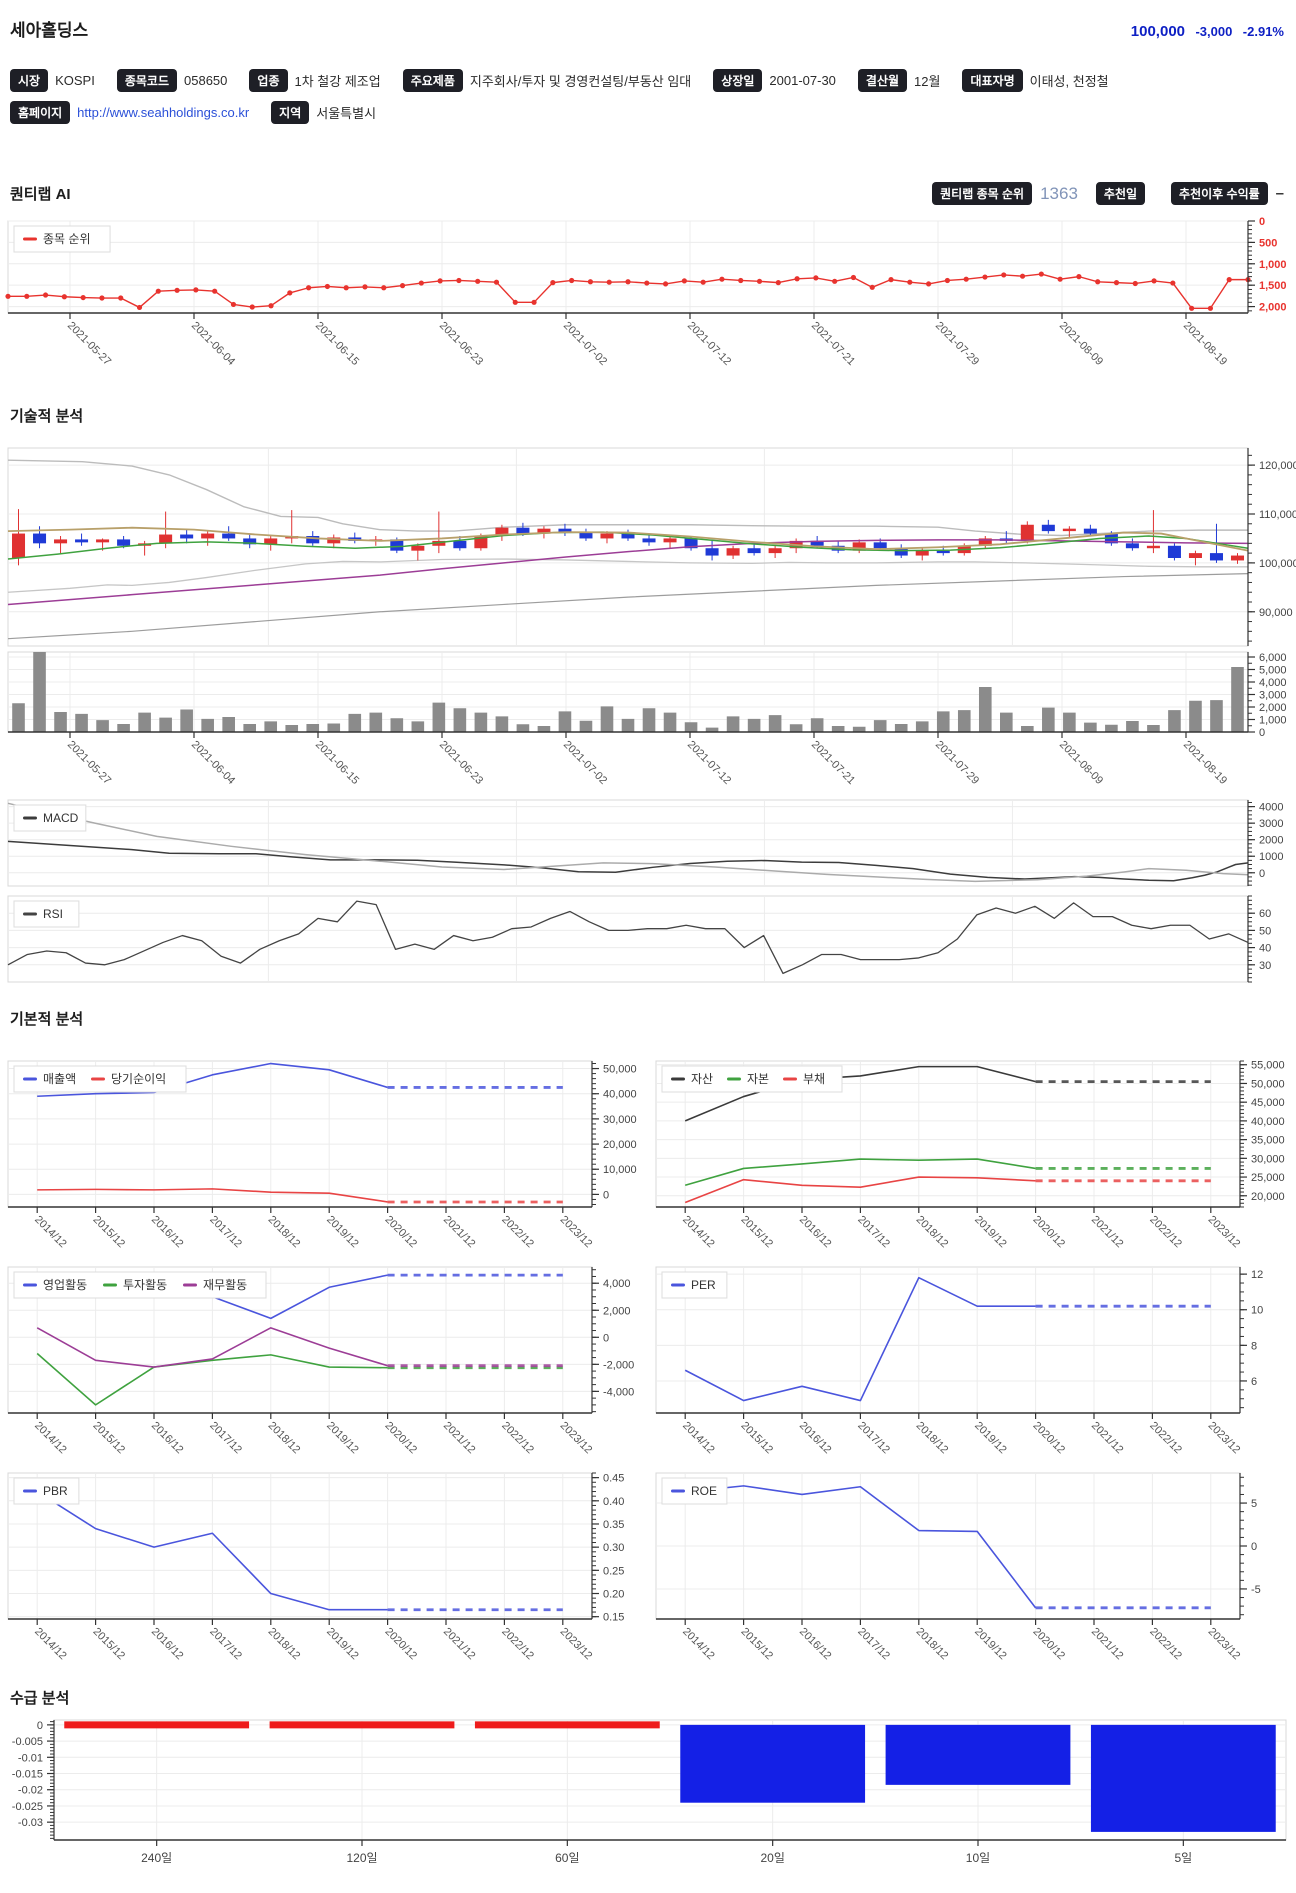  What do you see at coordinates (833, 763) in the screenshot?
I see `svg-text: 2021-07-21` at bounding box center [833, 763].